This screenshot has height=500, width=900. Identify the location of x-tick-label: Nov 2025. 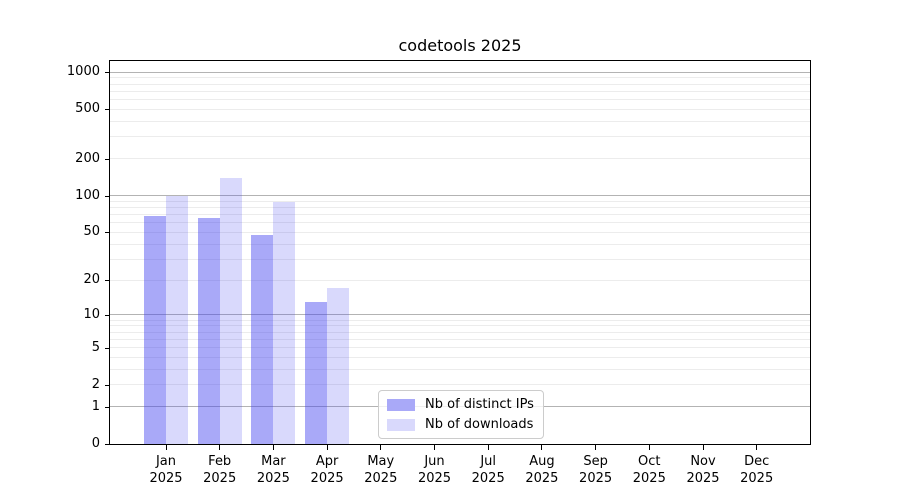
(703, 470).